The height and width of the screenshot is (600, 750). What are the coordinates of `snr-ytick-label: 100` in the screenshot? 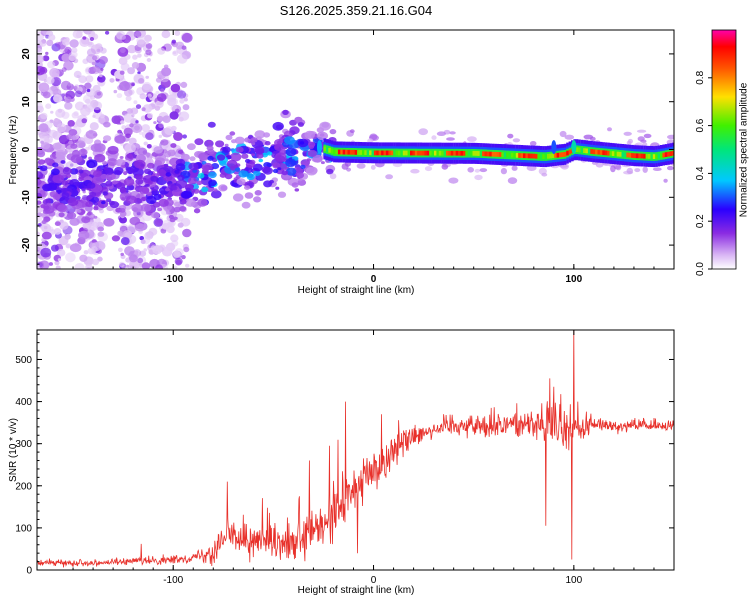 It's located at (23, 528).